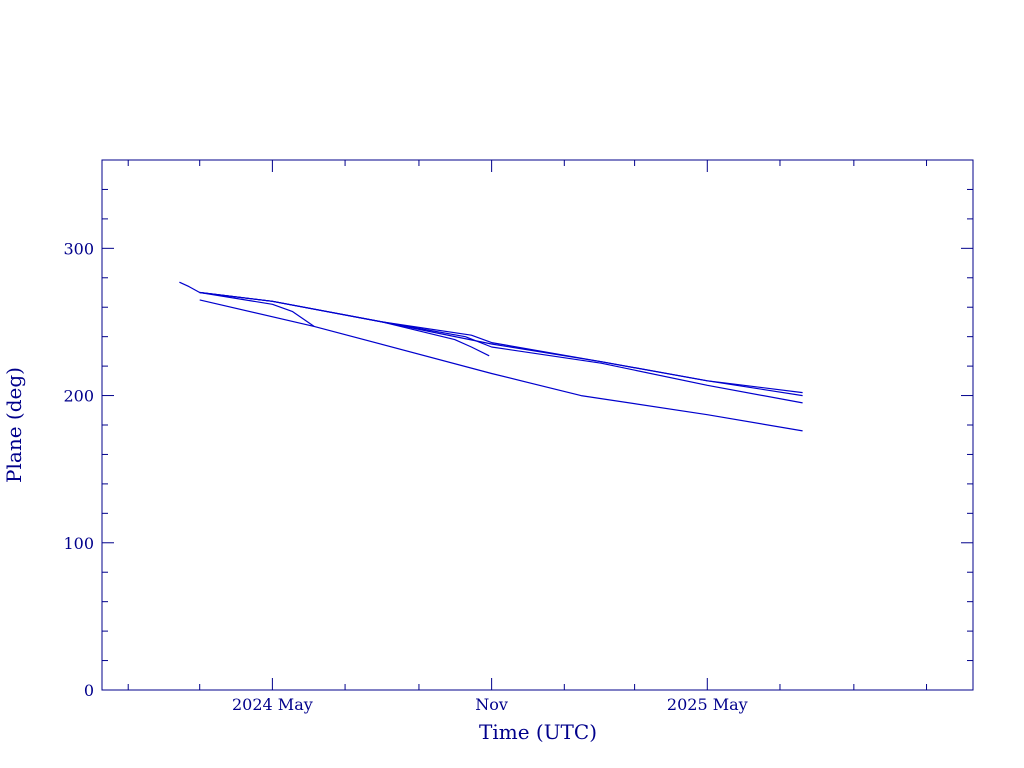 The image size is (1024, 768). I want to click on series-group, so click(491, 356).